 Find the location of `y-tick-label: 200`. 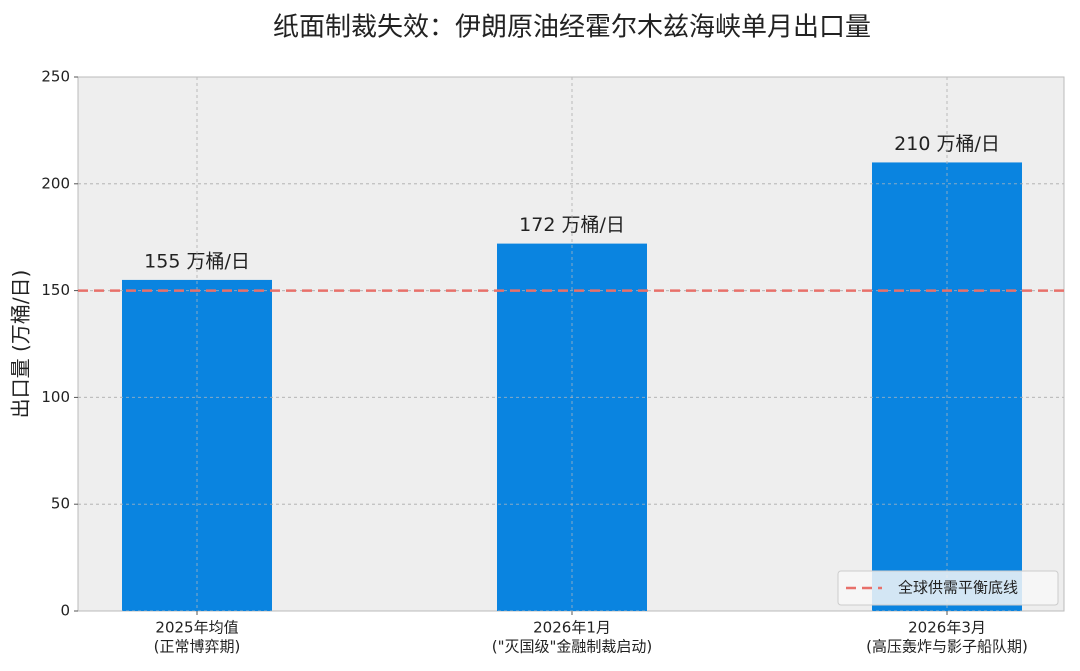

y-tick-label: 200 is located at coordinates (55, 183).